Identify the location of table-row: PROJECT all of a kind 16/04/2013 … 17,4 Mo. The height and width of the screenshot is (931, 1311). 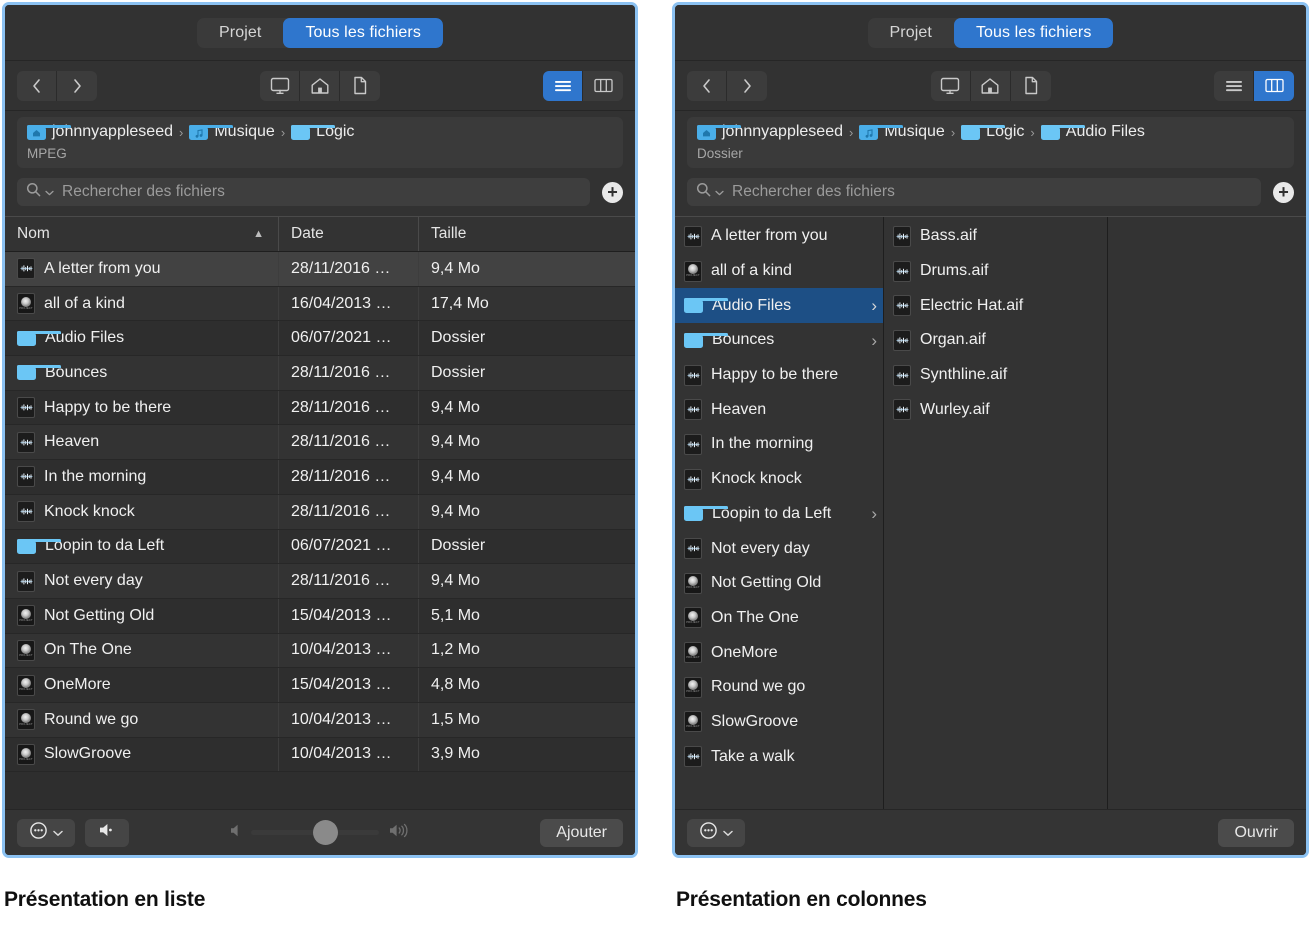
(320, 304).